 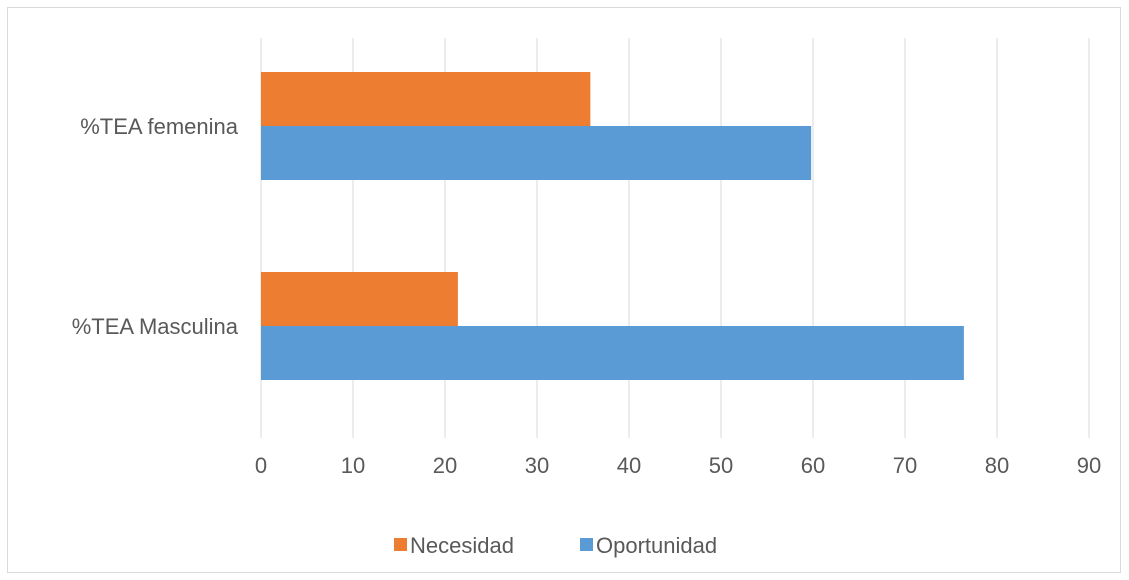 I want to click on x-tick-label: 40, so click(x=629, y=465).